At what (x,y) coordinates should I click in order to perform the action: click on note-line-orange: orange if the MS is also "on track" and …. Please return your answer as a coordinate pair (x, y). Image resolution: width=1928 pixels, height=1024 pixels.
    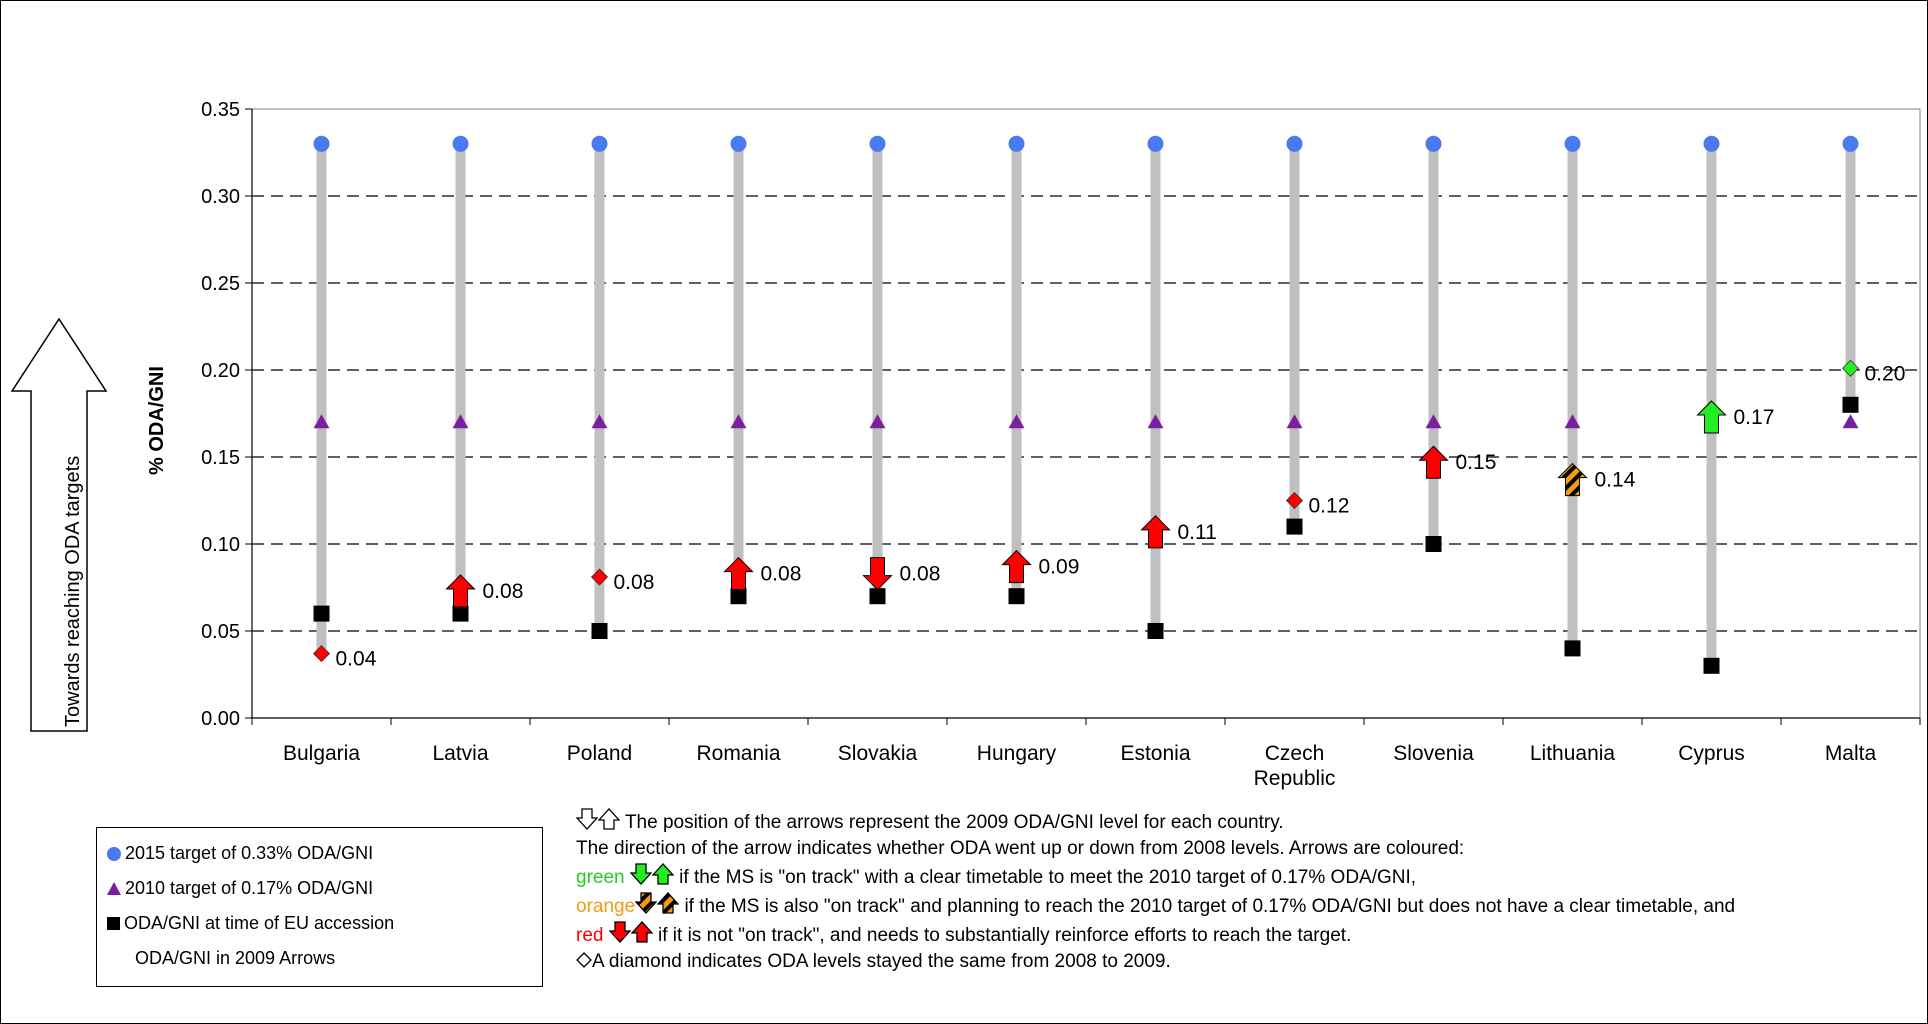
    Looking at the image, I should click on (1246, 905).